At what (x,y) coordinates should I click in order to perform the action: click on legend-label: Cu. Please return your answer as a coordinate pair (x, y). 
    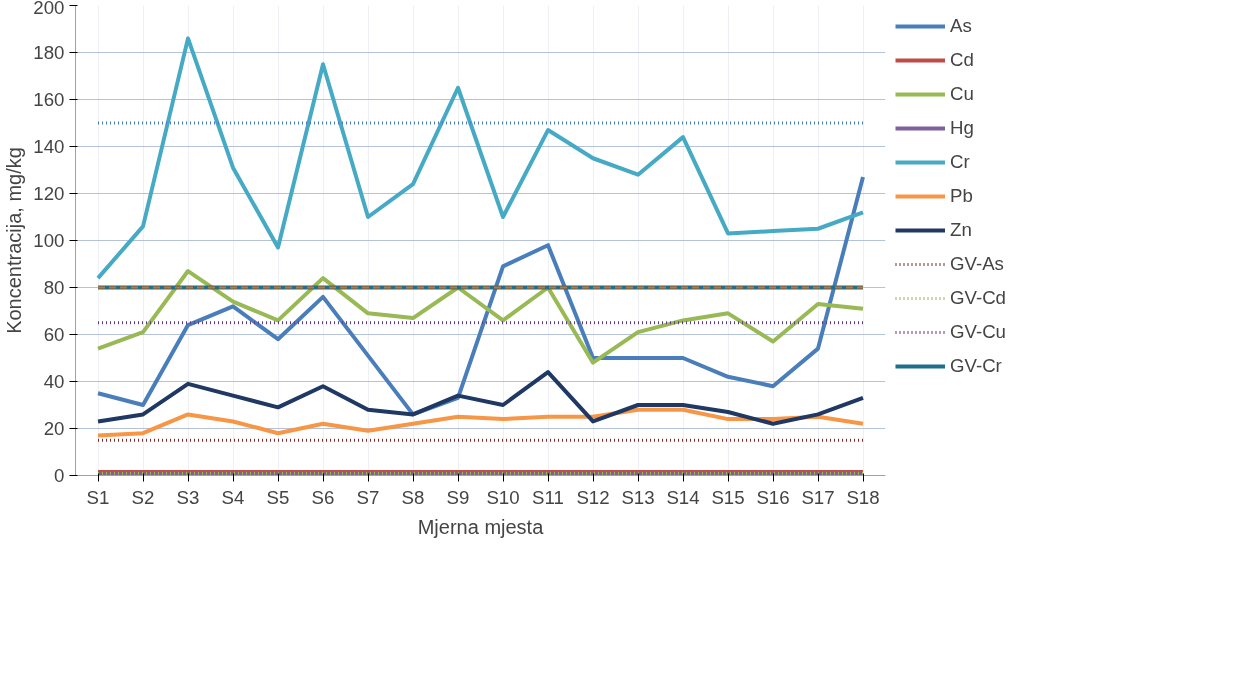
    Looking at the image, I should click on (962, 94).